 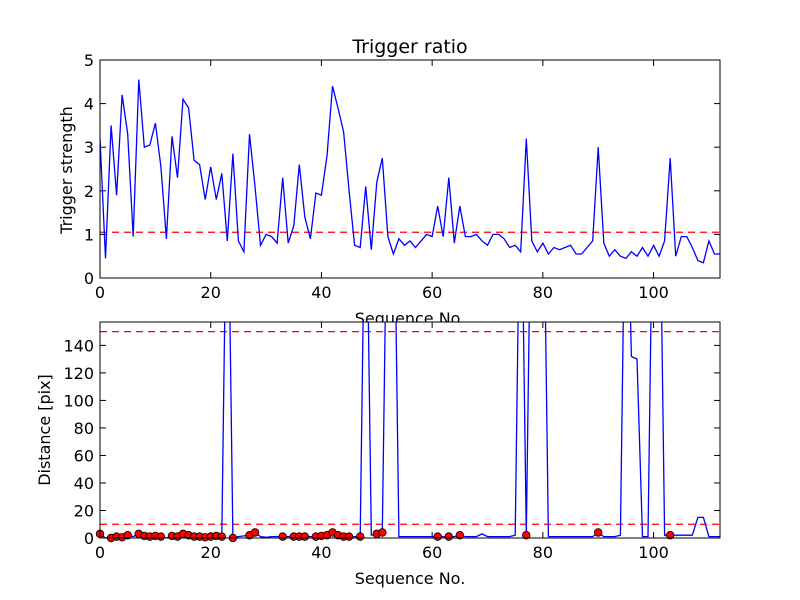 What do you see at coordinates (84, 455) in the screenshot?
I see `y-tick-label: 60` at bounding box center [84, 455].